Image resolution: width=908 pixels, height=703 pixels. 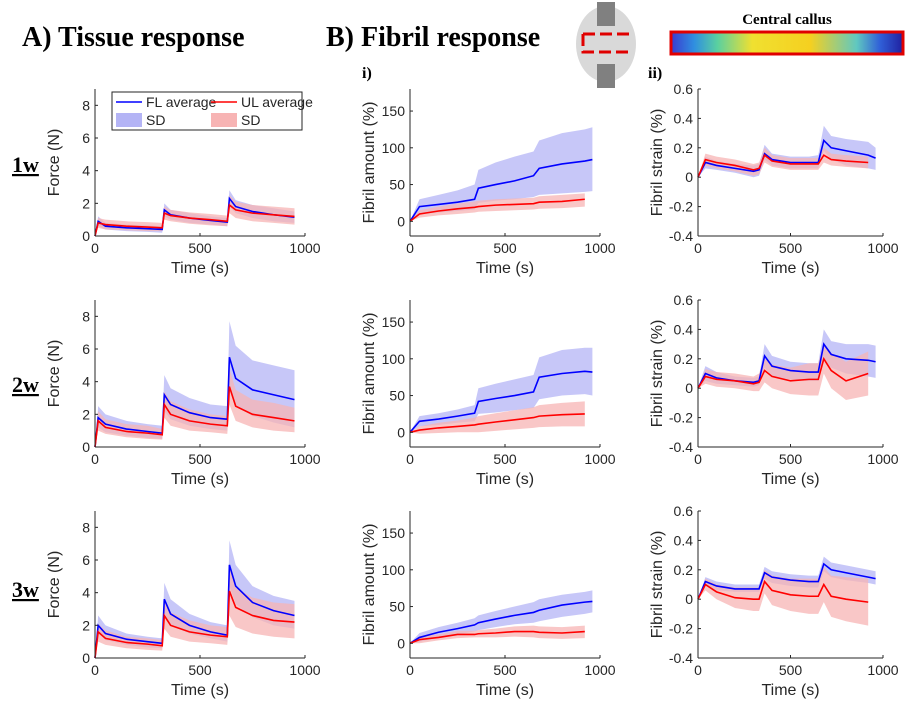 I want to click on legend-label: FL average, so click(x=181, y=102).